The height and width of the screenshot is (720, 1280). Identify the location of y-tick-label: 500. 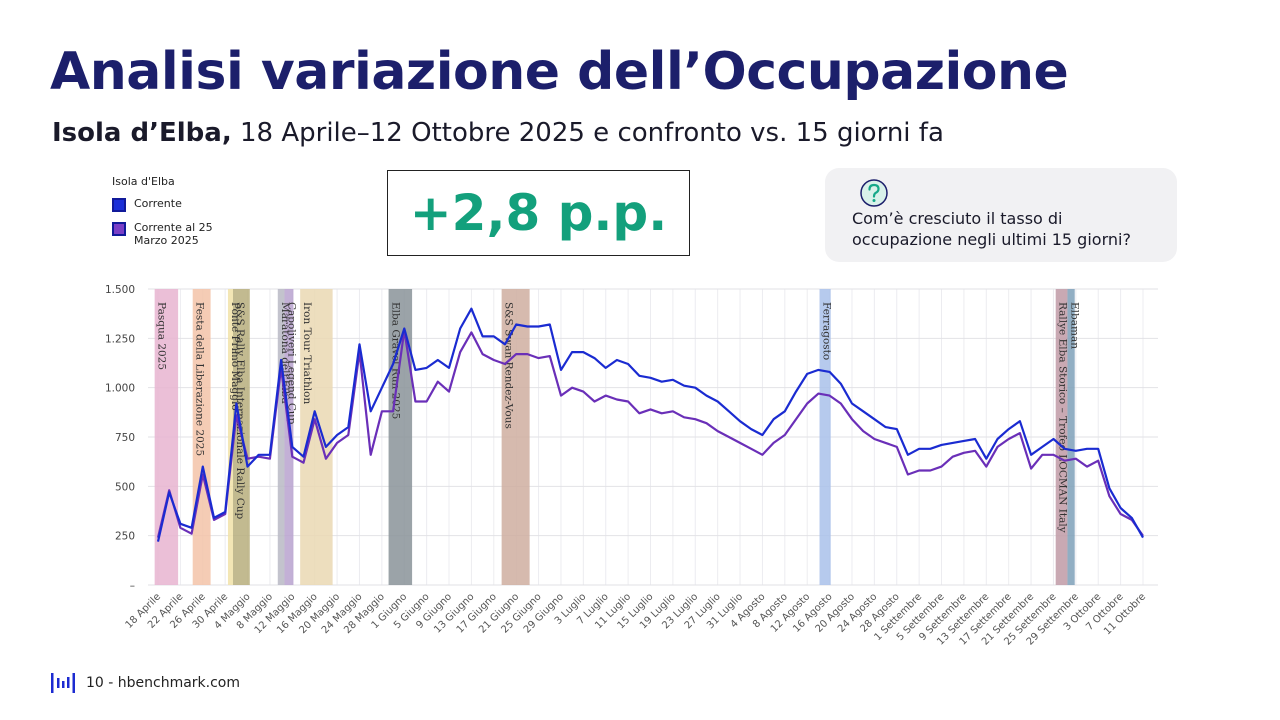
(125, 487).